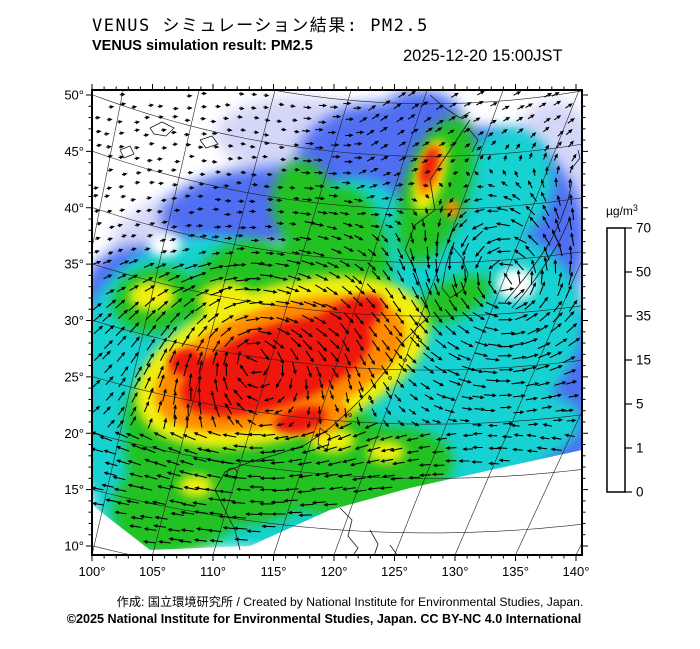 The image size is (700, 649). I want to click on longitude-axis-labels: 100° 105° 110° 115° 120° 125° 130° 135° 140°, so click(334, 571).